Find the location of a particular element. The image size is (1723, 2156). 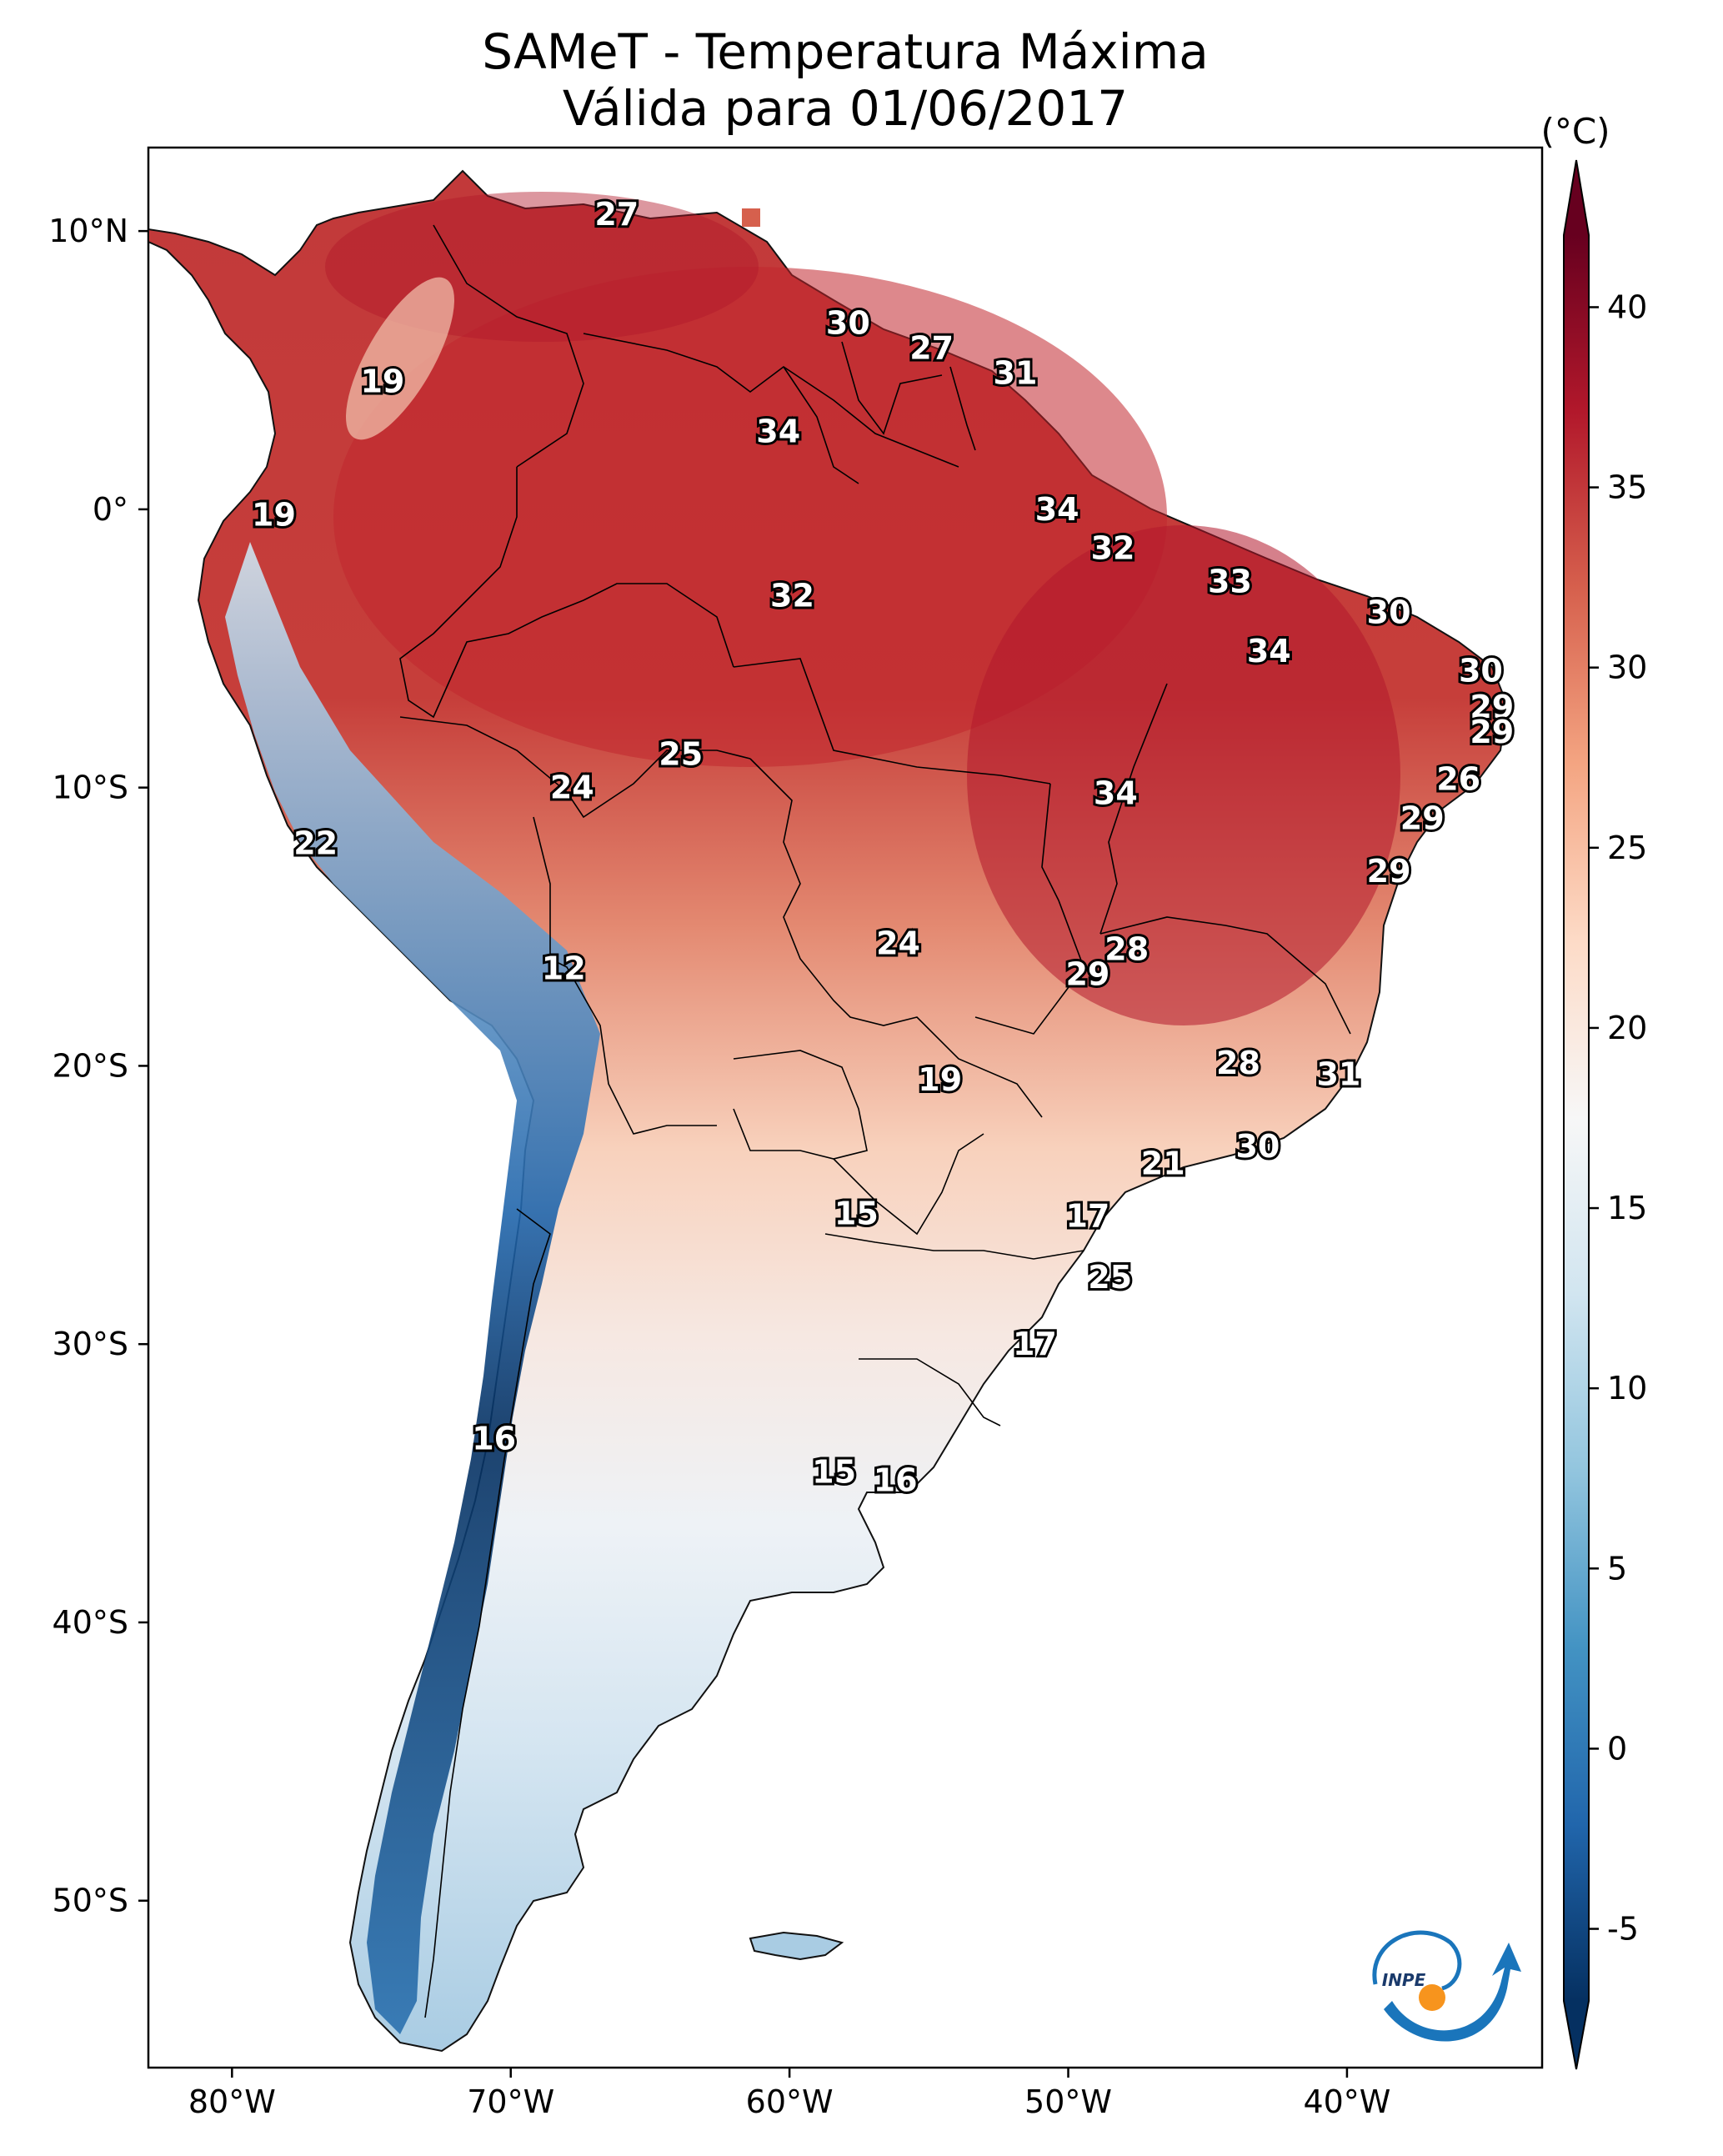

city-temperature-label: 21 is located at coordinates (1163, 1163).